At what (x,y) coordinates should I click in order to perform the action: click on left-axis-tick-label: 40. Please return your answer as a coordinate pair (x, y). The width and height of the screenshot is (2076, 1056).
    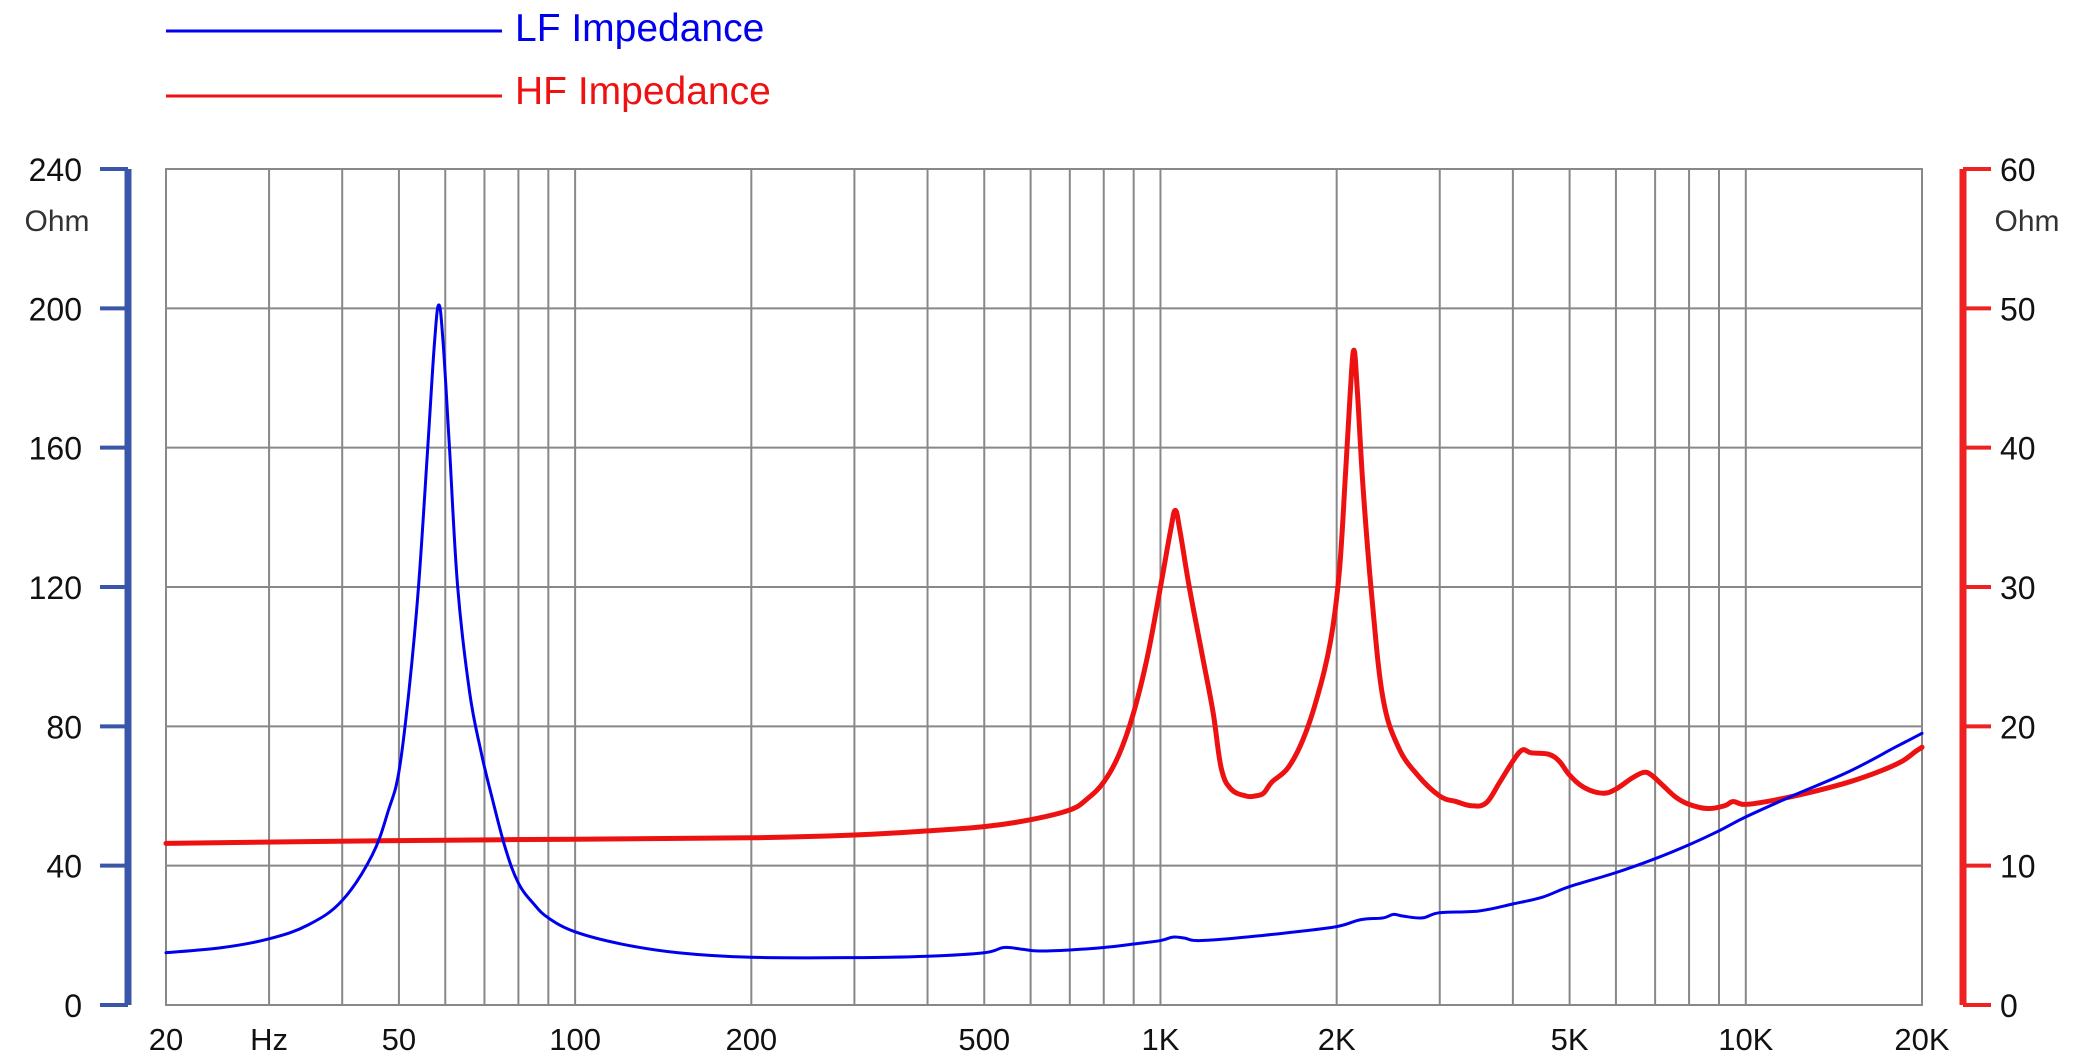
    Looking at the image, I should click on (64, 867).